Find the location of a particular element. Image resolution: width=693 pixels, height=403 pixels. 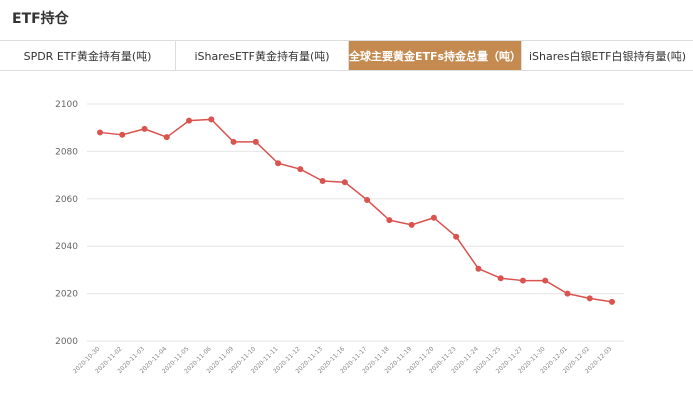

tab-global-gold-etfs: 全球主要黄金ETFs持金总量（吨） is located at coordinates (435, 55).